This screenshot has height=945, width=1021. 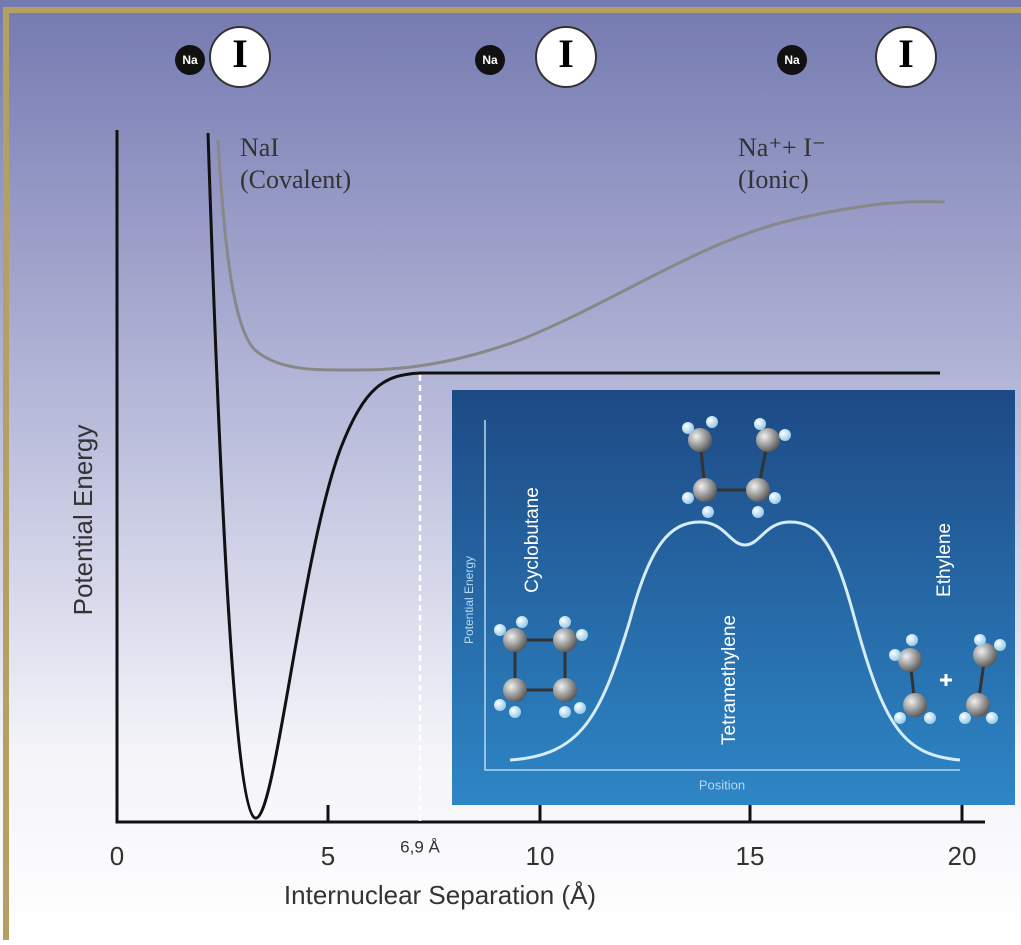 What do you see at coordinates (328, 856) in the screenshot?
I see `x-tick-label: 5` at bounding box center [328, 856].